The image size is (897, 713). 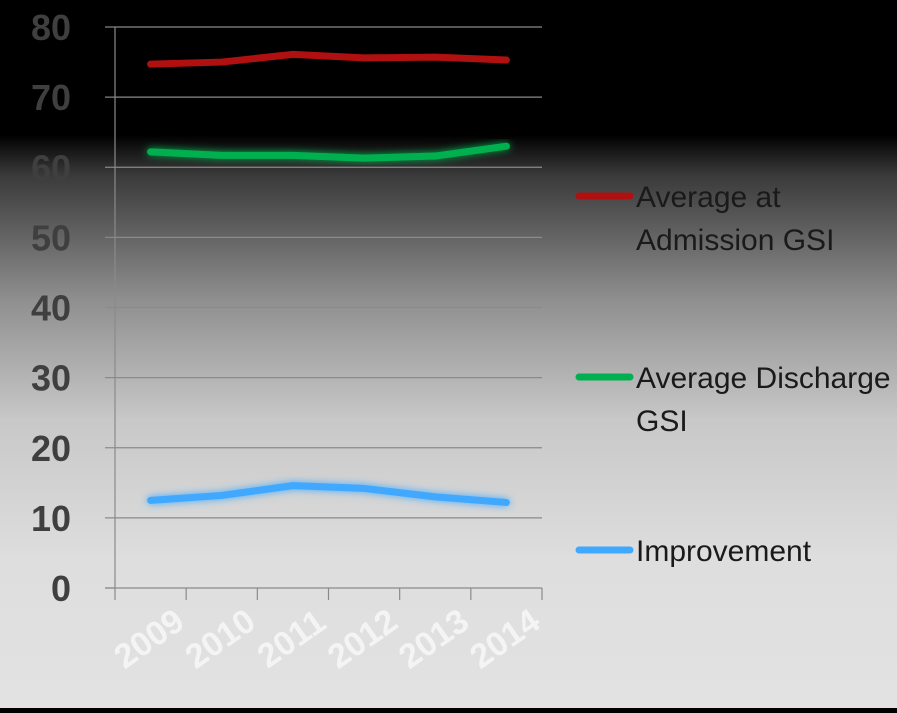 What do you see at coordinates (51, 378) in the screenshot?
I see `y-tick-label: 30` at bounding box center [51, 378].